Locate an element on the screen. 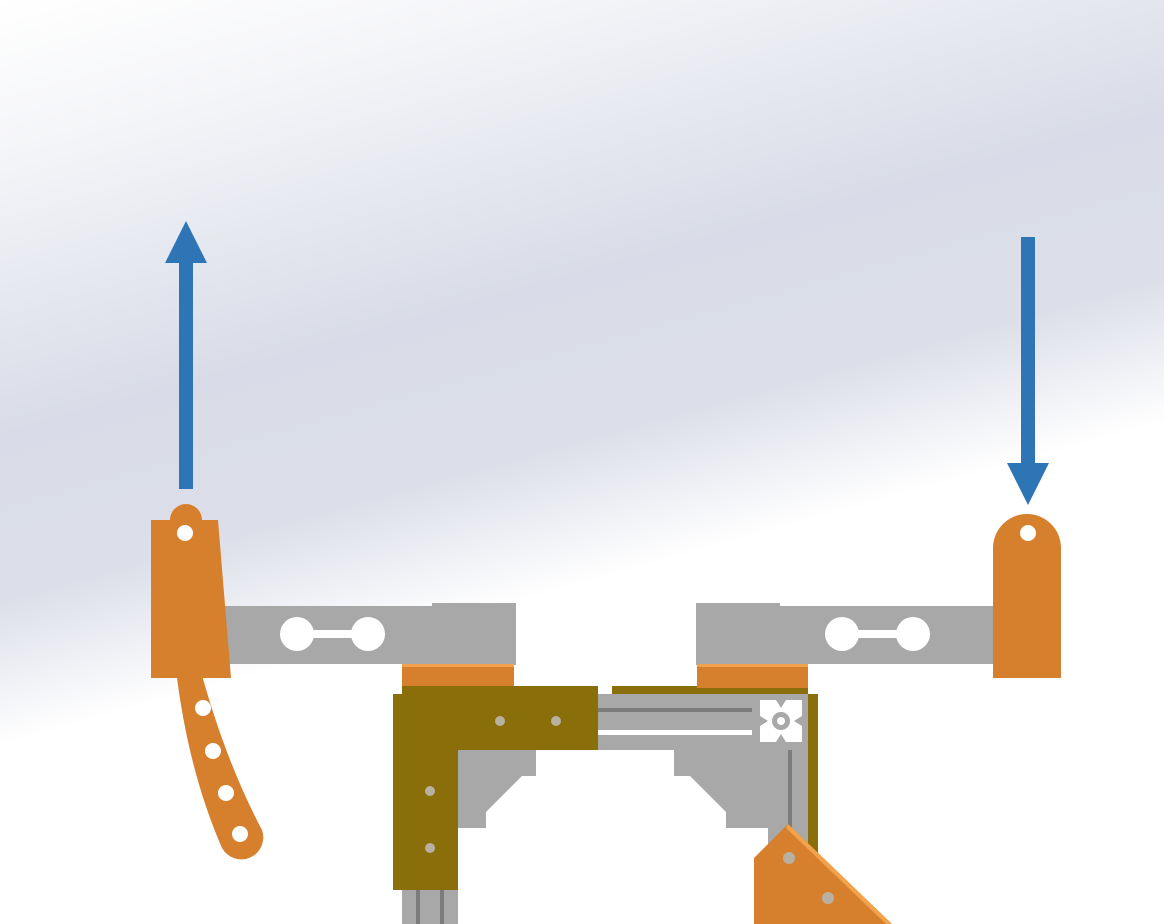  left-rocker-plate is located at coordinates (191, 591).